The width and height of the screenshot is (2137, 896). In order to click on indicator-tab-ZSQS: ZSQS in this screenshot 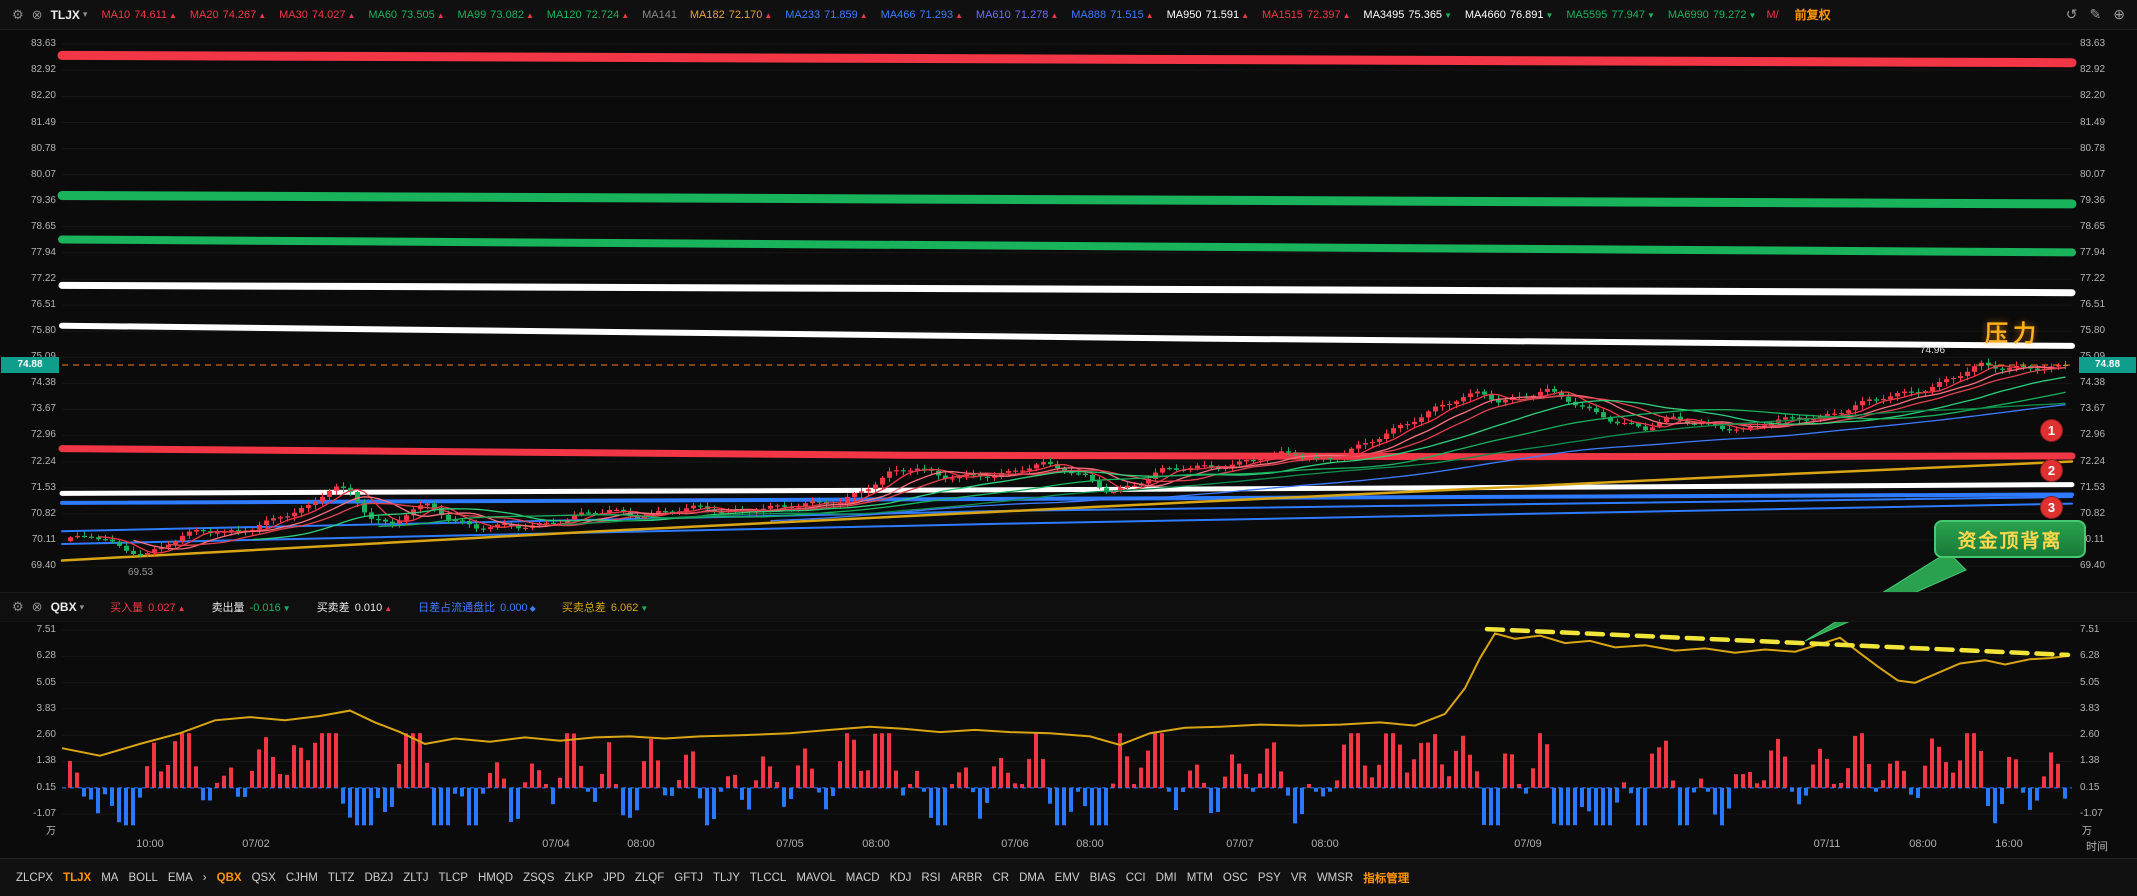, I will do `click(539, 877)`.